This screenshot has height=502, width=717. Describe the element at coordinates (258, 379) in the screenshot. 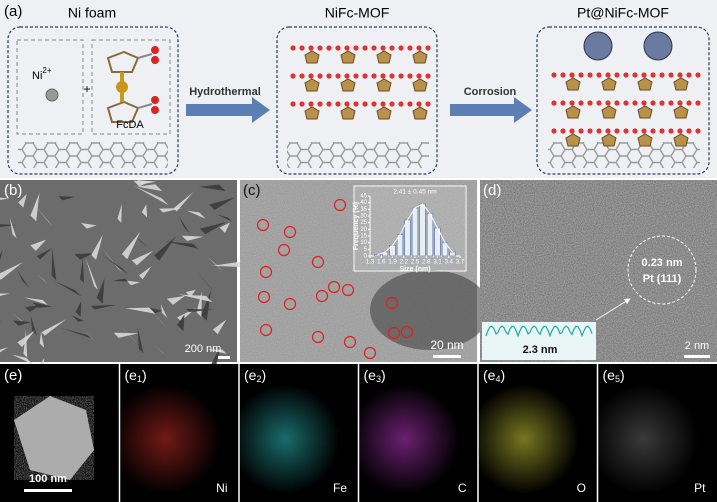

I see `map-label-sub: 2` at that location.